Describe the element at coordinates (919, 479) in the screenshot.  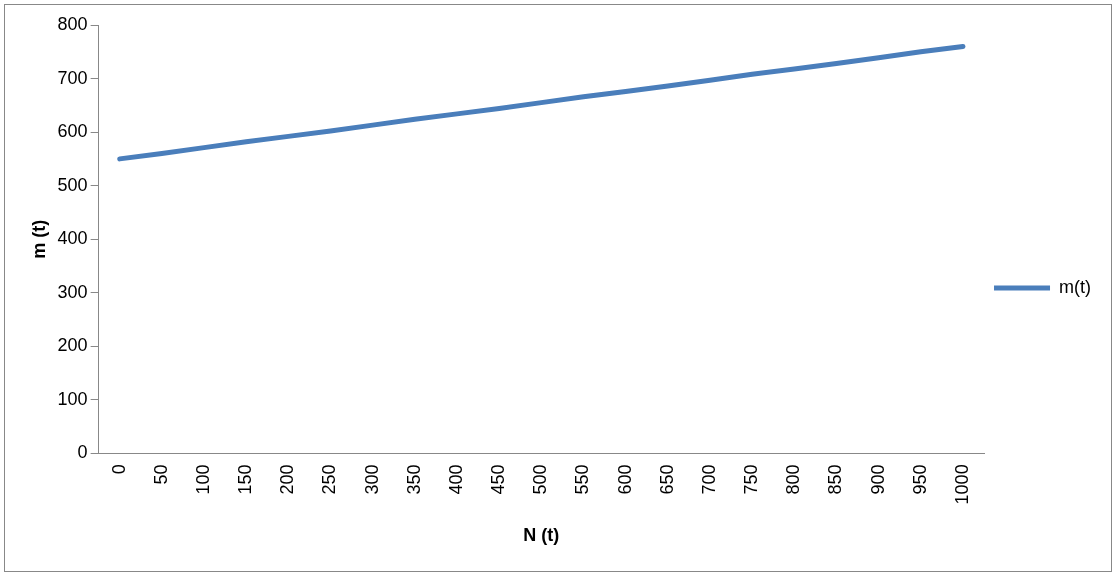
I see `x-tick-label: 950` at that location.